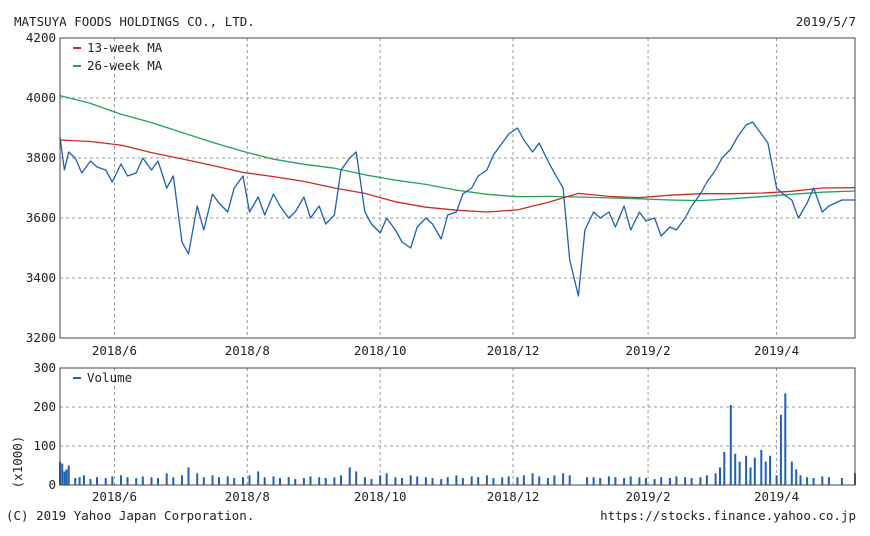 The height and width of the screenshot is (536, 870). I want to click on y-tick-label: 4000, so click(41, 97).